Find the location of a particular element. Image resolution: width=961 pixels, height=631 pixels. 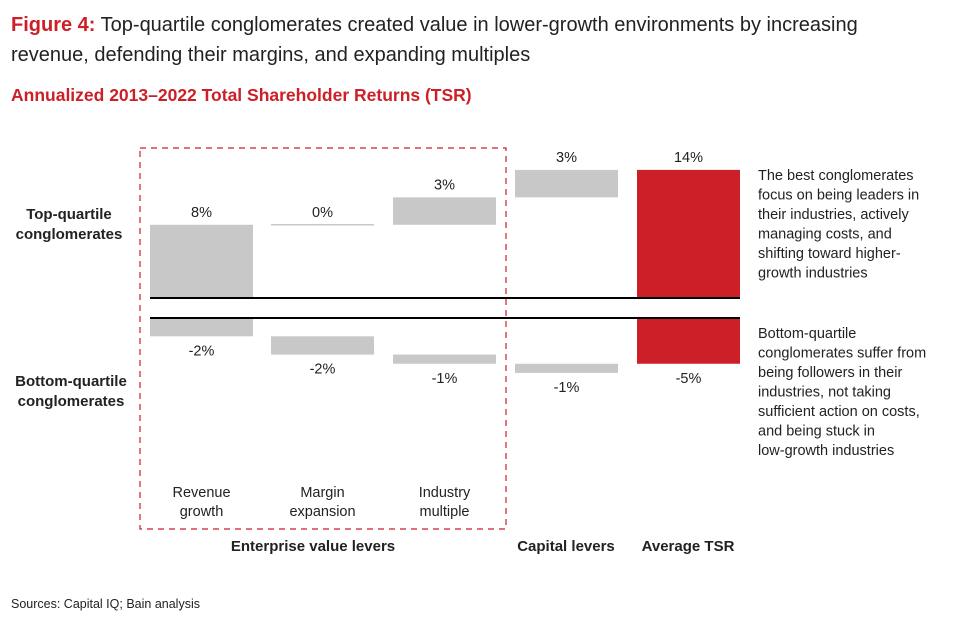

bottom-total-bar is located at coordinates (688, 341).